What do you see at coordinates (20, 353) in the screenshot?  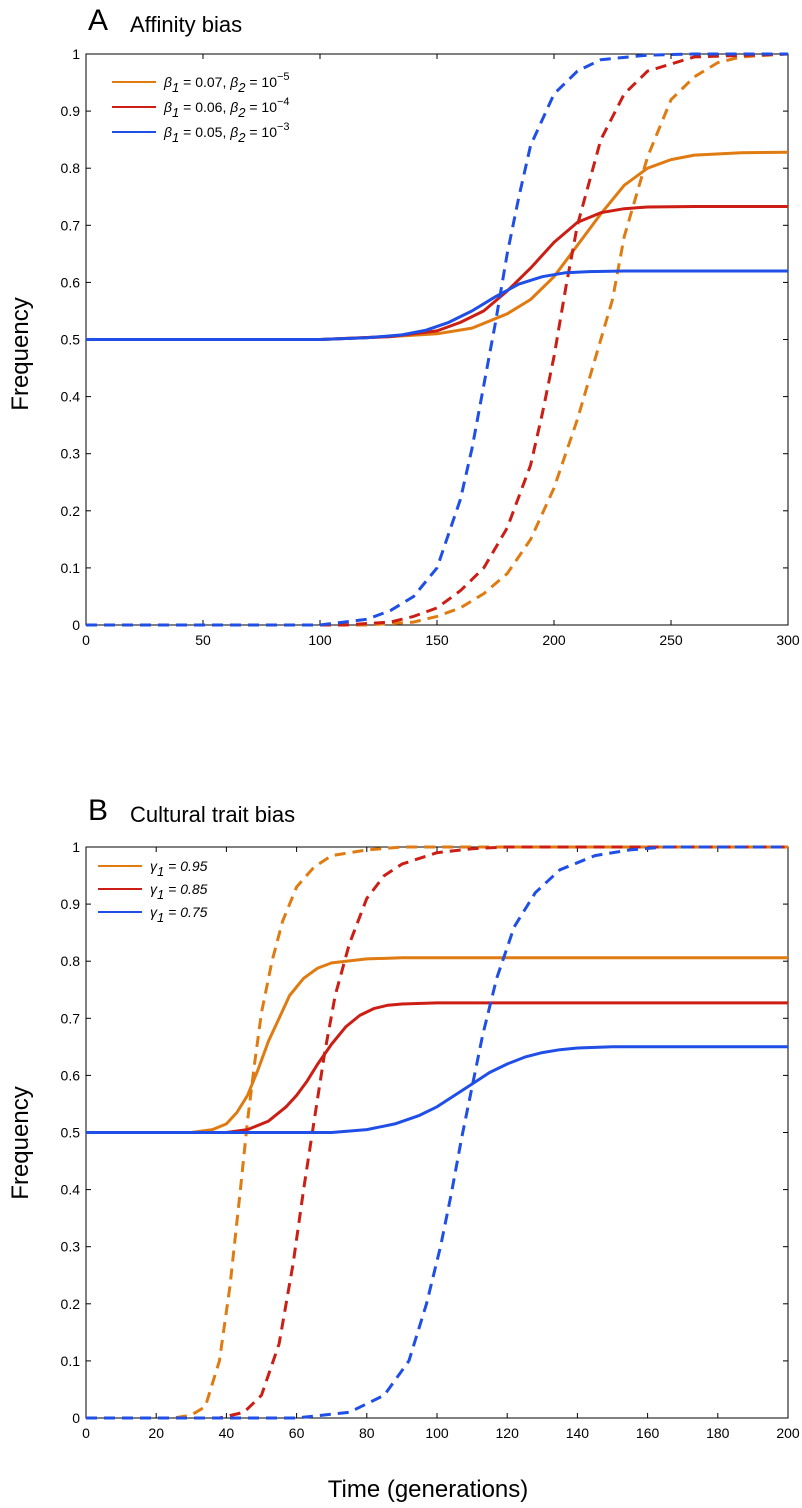 I see `panel-a-y-axis-label: Frequency` at bounding box center [20, 353].